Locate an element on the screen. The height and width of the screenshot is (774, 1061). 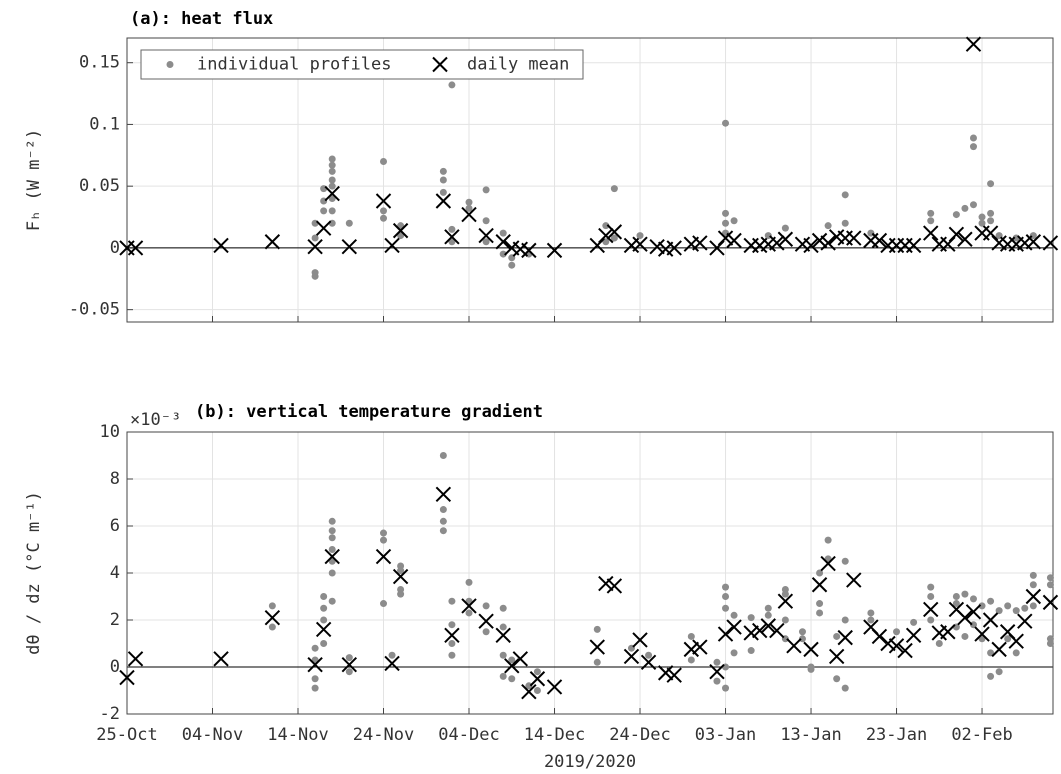
y-tick-label: 6 is located at coordinates (115, 526).